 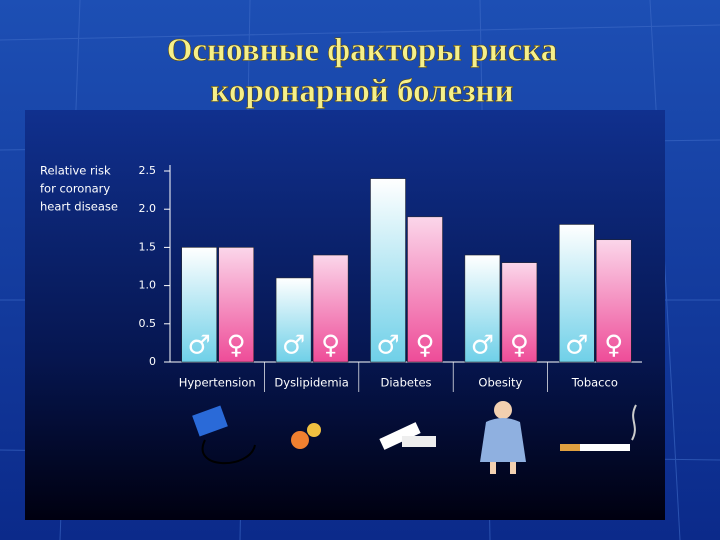 I want to click on y-tick-label: 2.0, so click(x=148, y=208).